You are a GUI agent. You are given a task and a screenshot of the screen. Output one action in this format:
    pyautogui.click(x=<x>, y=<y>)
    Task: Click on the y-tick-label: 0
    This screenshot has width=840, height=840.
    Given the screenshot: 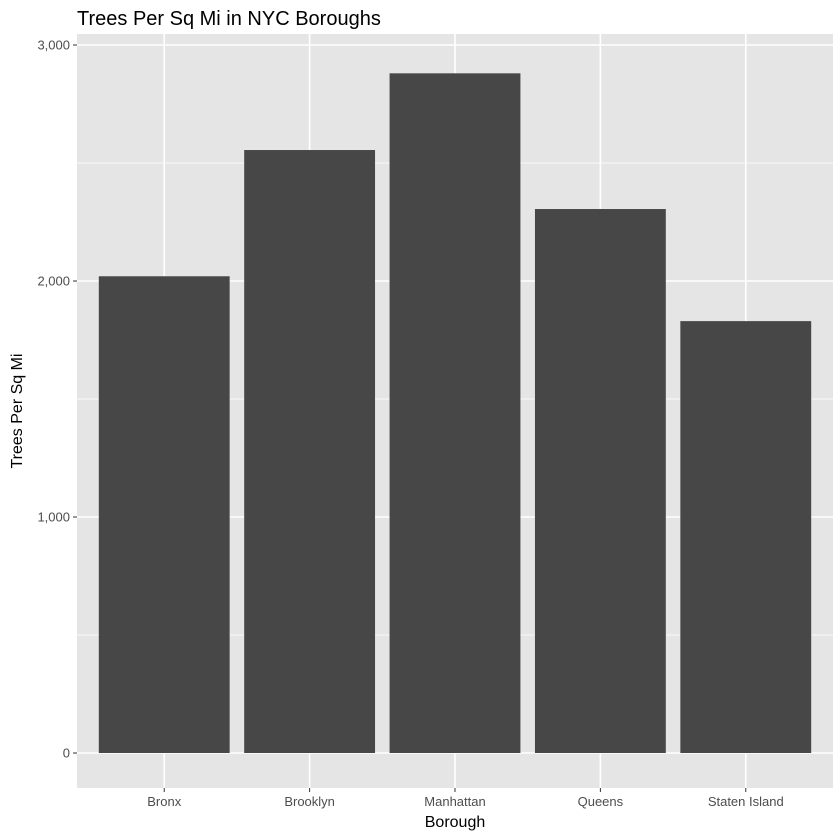 What is the action you would take?
    pyautogui.click(x=66, y=753)
    